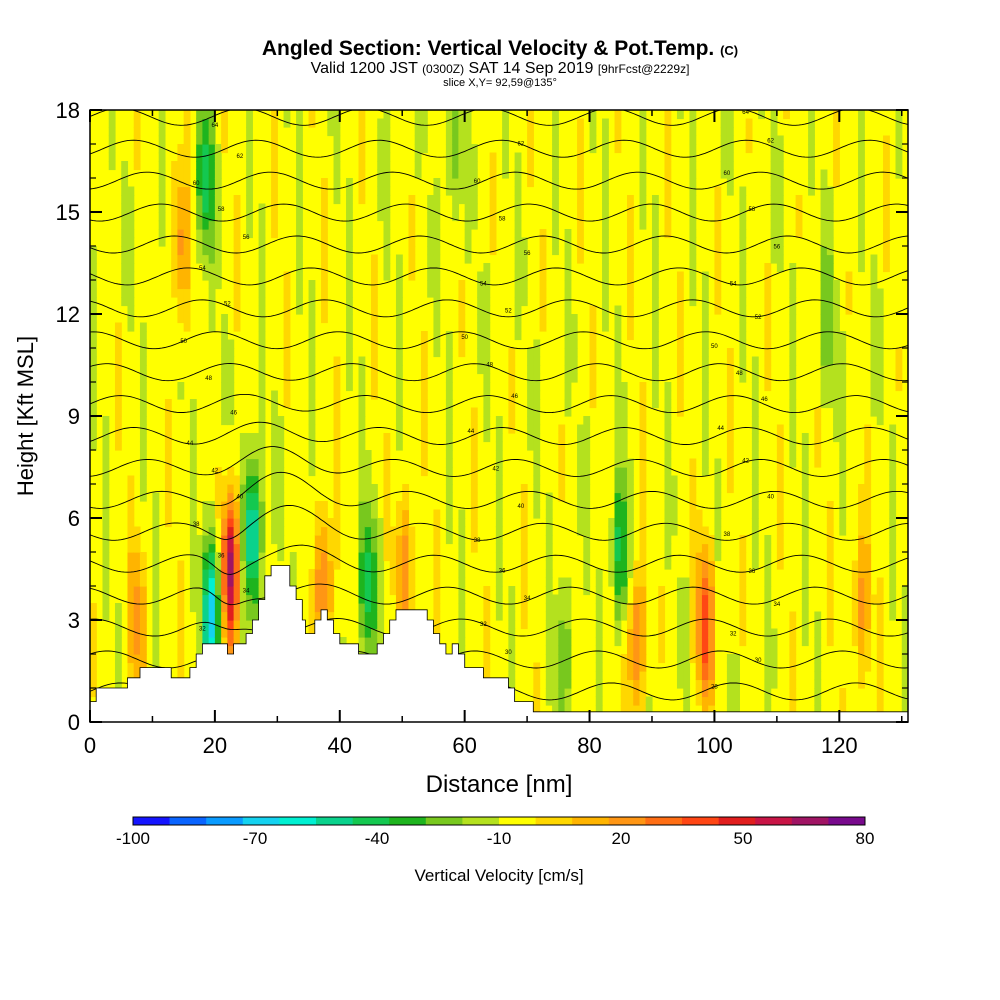 This screenshot has width=1000, height=1000. What do you see at coordinates (714, 347) in the screenshot?
I see `theta-contour-label: 50` at bounding box center [714, 347].